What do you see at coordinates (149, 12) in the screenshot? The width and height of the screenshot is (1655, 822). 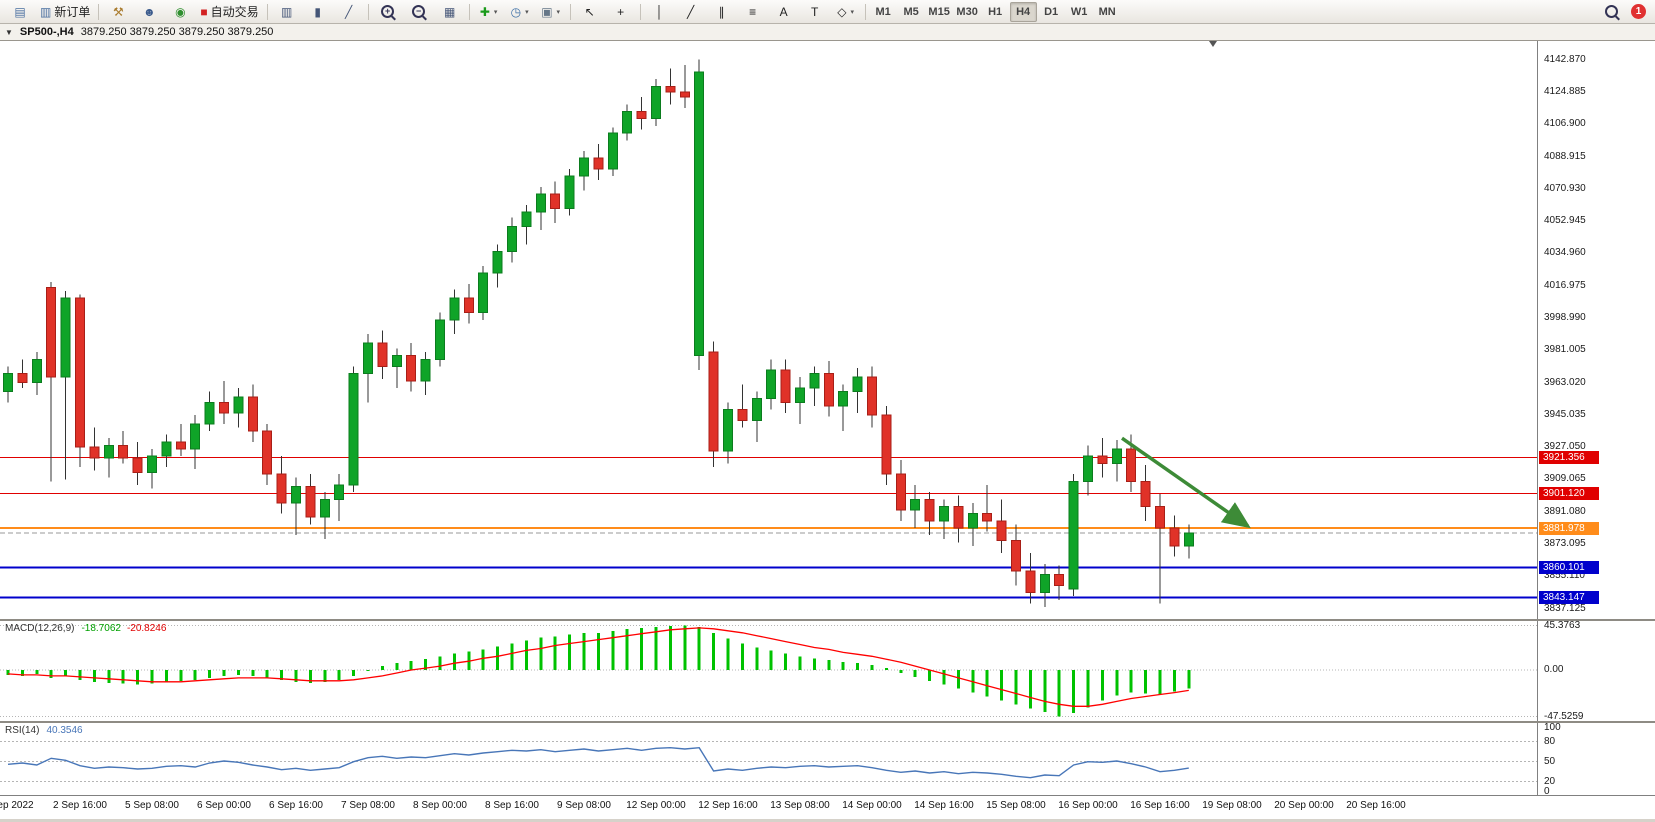 I see `market-profile-icon: ☻` at bounding box center [149, 12].